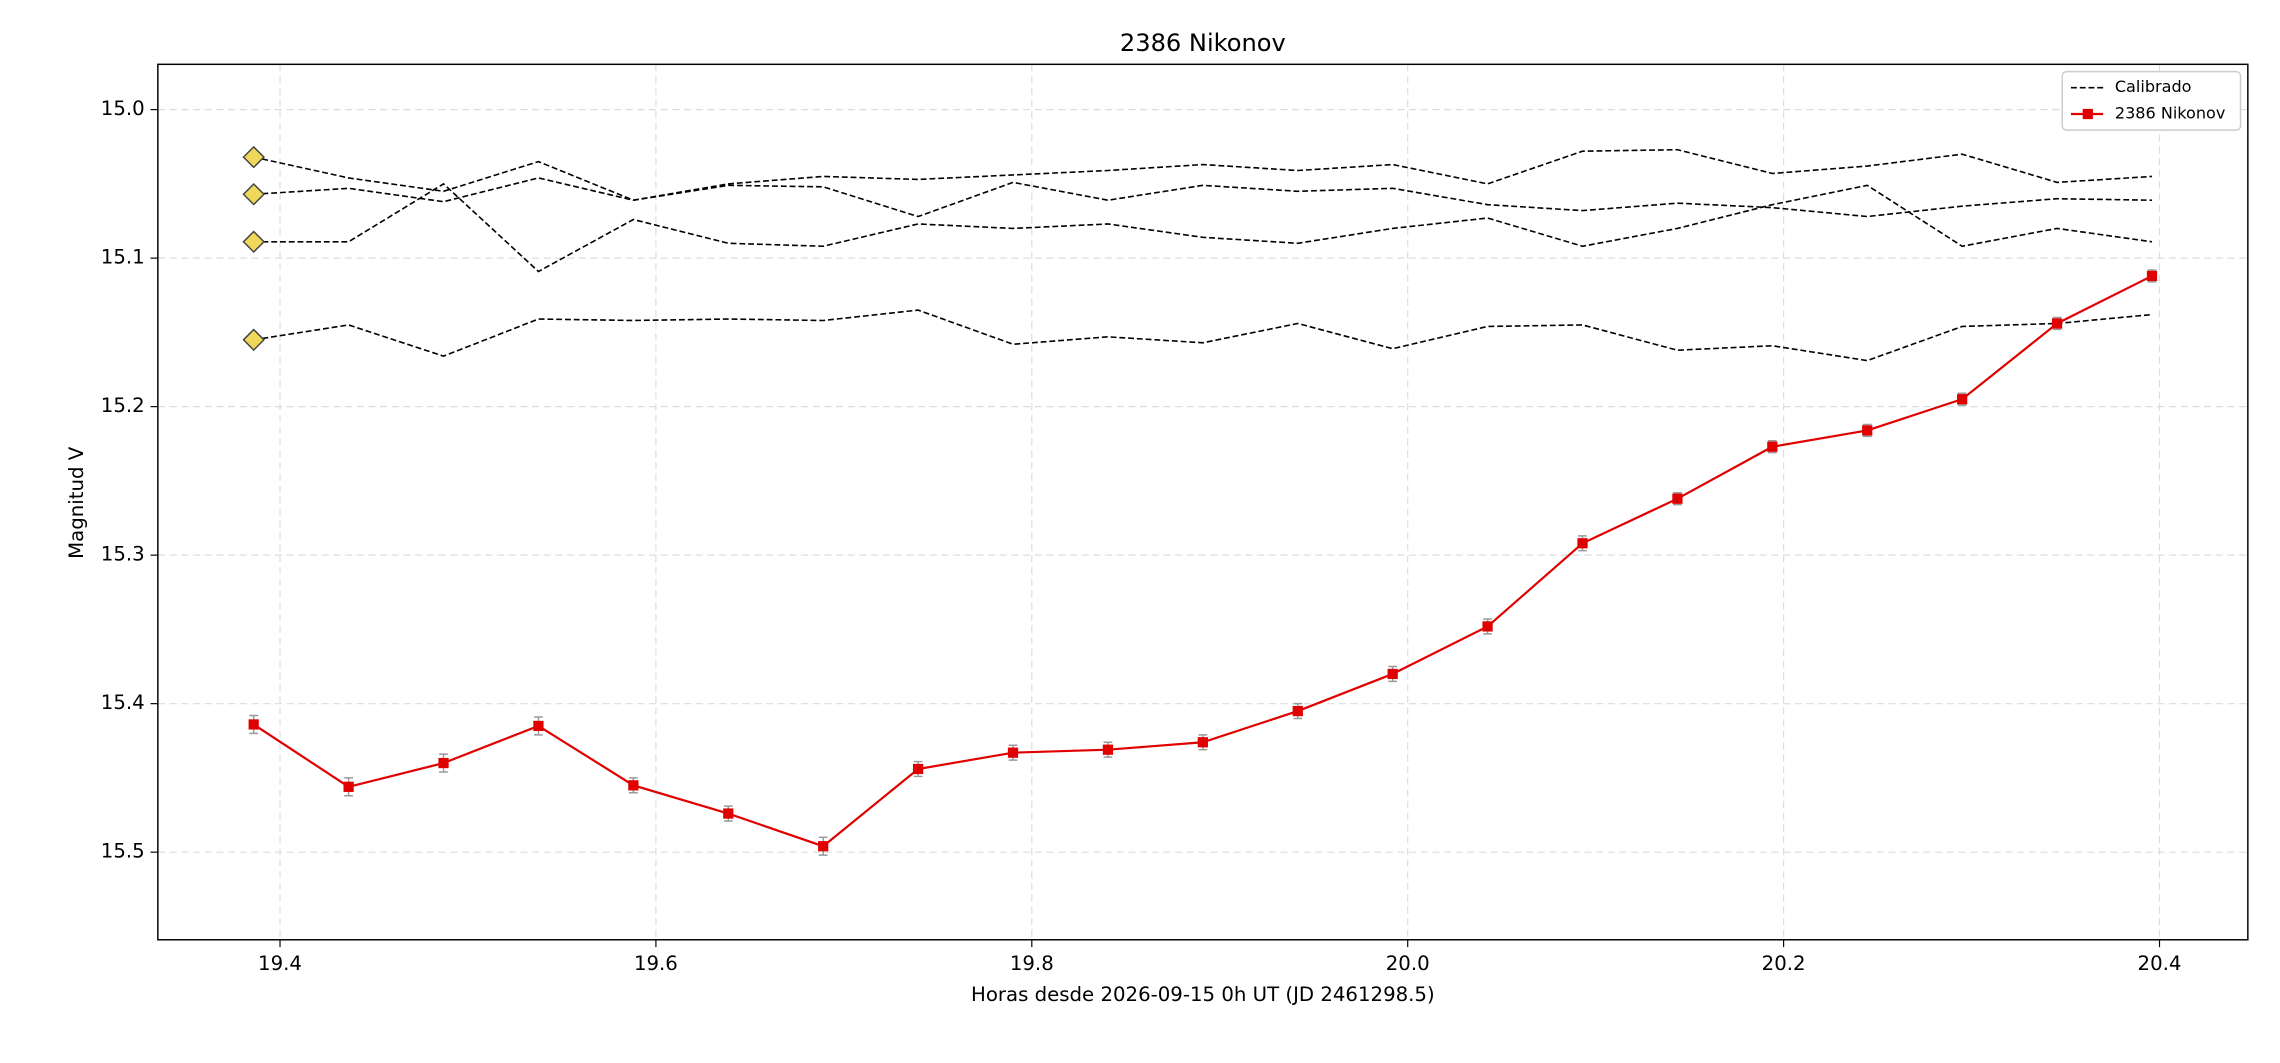 The image size is (2280, 1063). Describe the element at coordinates (656, 963) in the screenshot. I see `x-tick-label: 19.6` at that location.